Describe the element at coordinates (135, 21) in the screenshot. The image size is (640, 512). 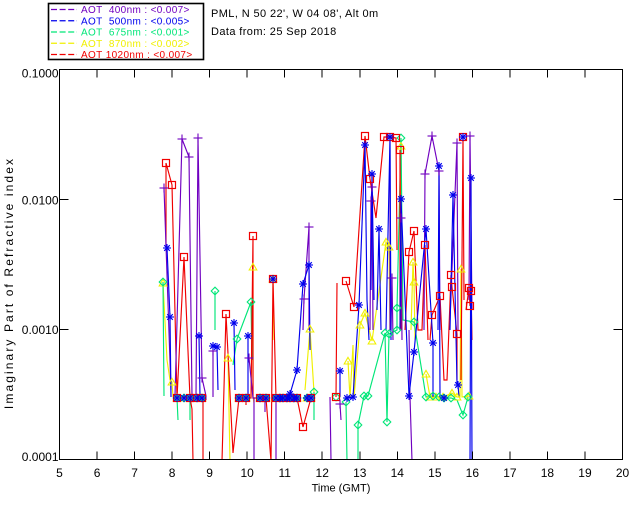
I see `svg-text: AOT 500nm : <0.005>` at that location.